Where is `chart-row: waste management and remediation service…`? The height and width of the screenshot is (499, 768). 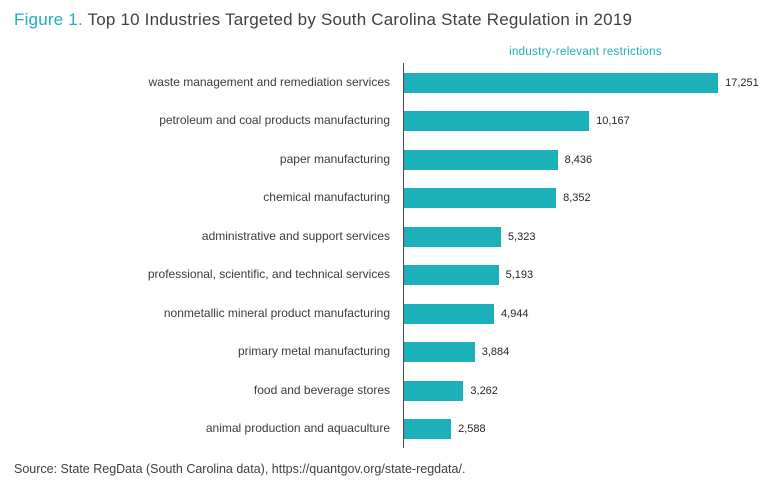
chart-row: waste management and remediation service… is located at coordinates (384, 82).